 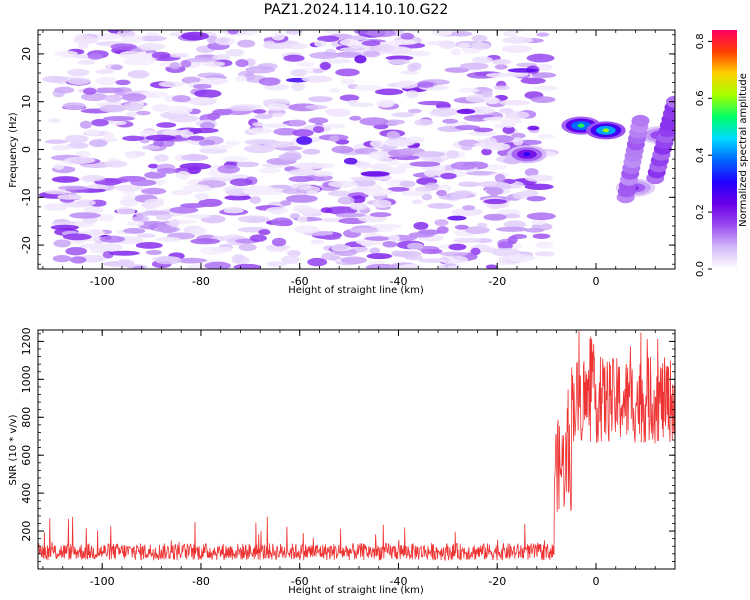 What do you see at coordinates (724, 149) in the screenshot?
I see `colorbar-gradient` at bounding box center [724, 149].